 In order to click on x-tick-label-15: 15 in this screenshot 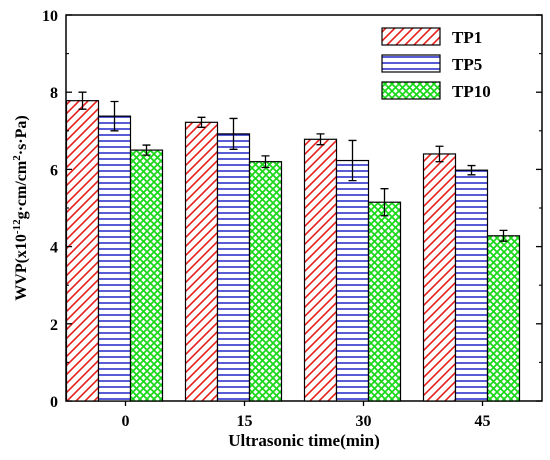, I will do `click(245, 421)`.